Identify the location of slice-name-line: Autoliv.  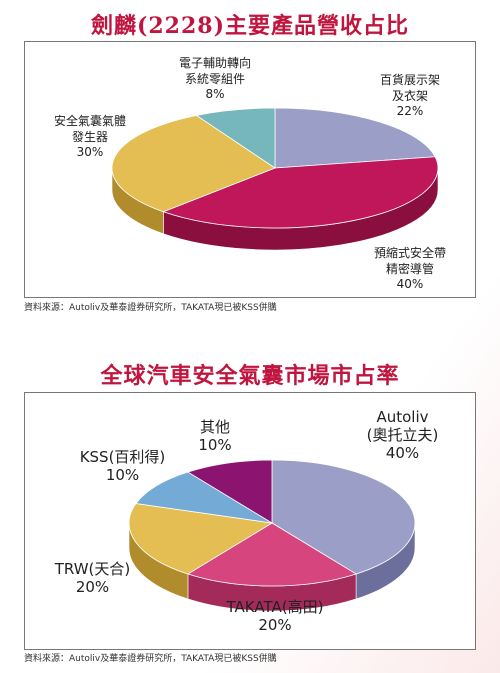
(402, 417).